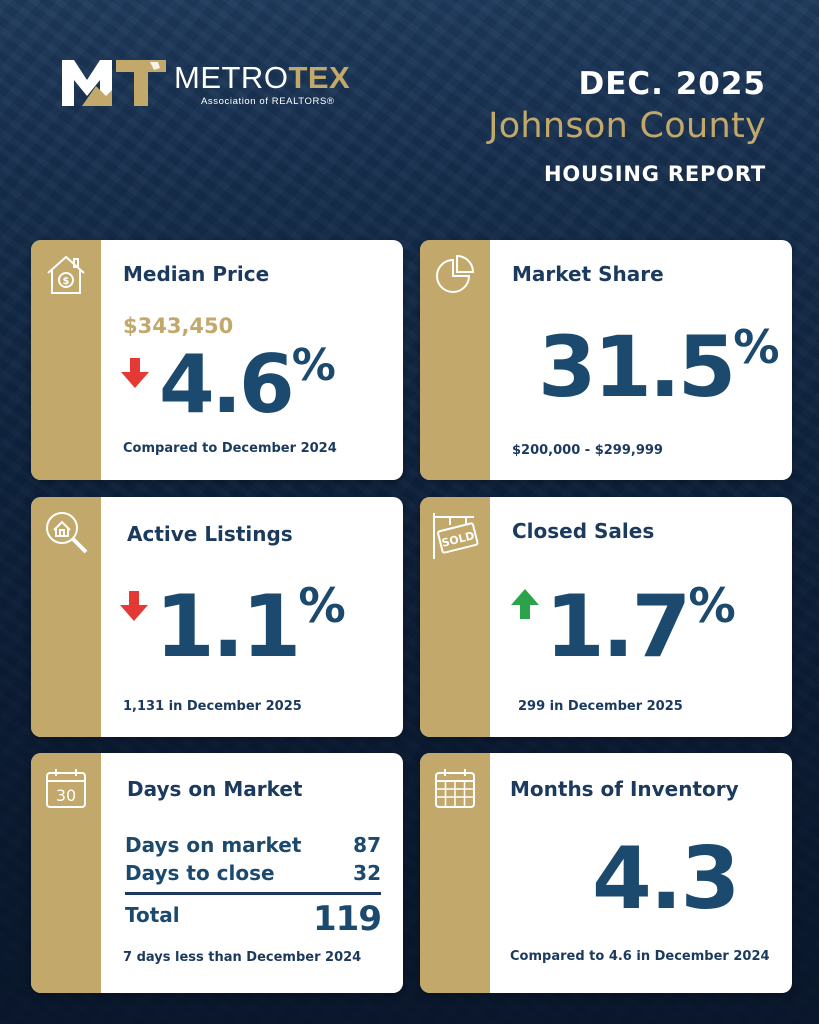  I want to click on calendar-grid-icon, so click(455, 788).